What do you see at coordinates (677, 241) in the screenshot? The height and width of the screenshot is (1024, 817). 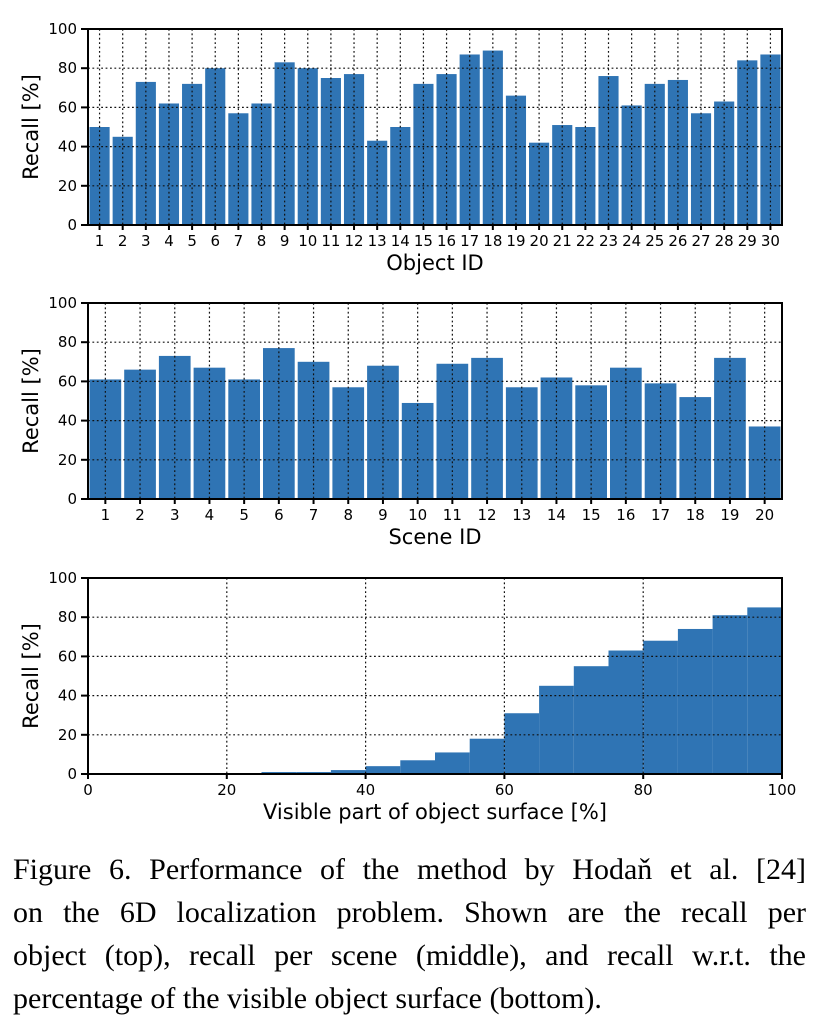 I see `x-tick-label: 26` at bounding box center [677, 241].